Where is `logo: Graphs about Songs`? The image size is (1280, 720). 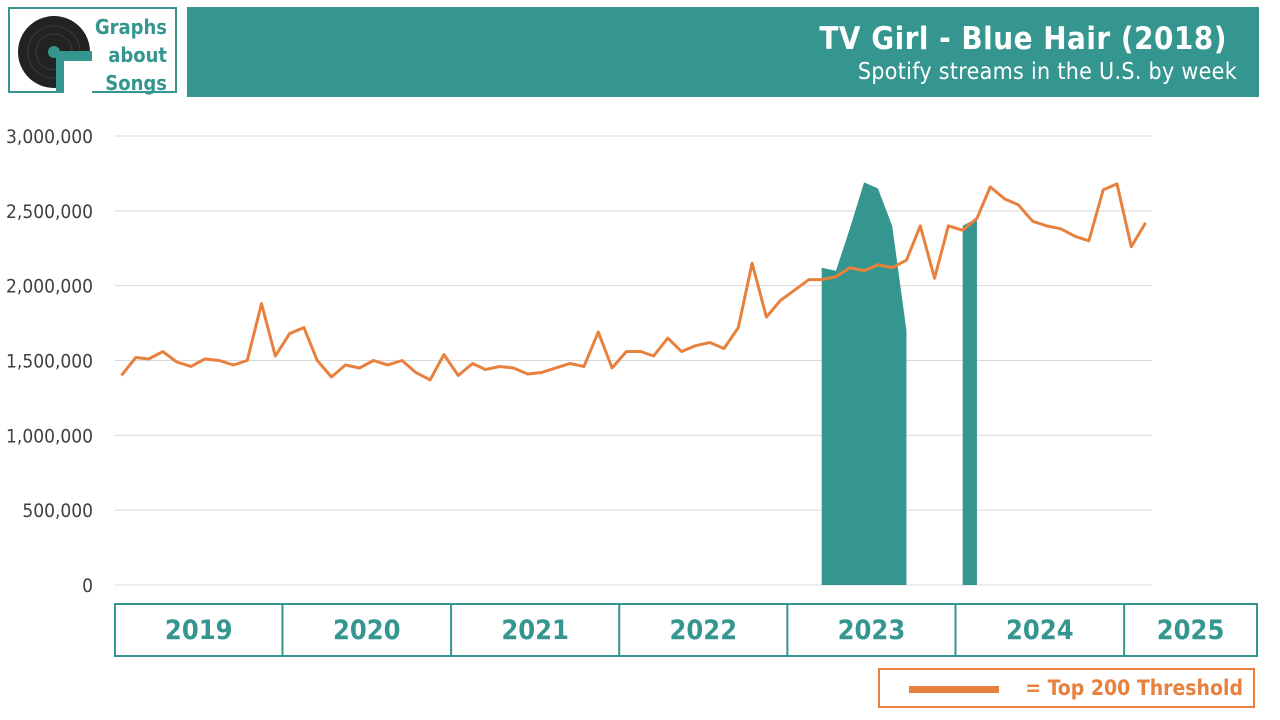
logo: Graphs about Songs is located at coordinates (92, 51).